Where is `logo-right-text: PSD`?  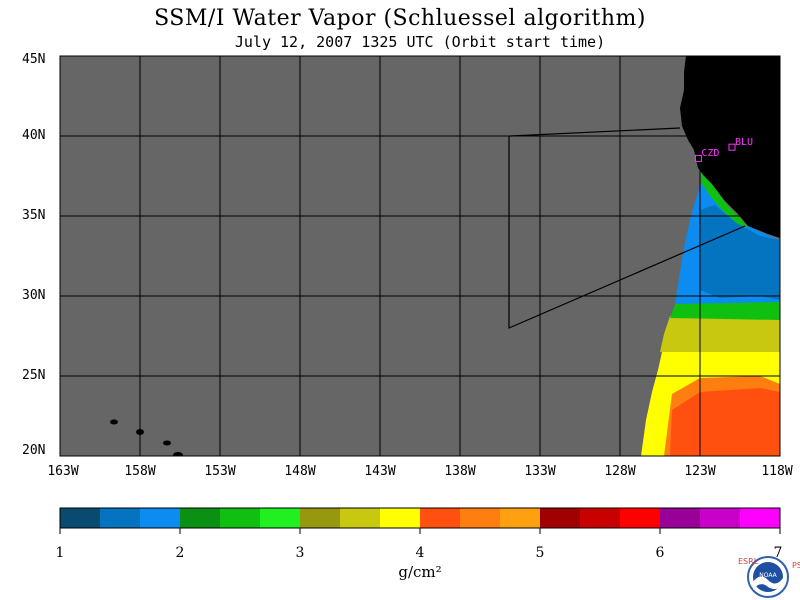 logo-right-text: PSD is located at coordinates (796, 565).